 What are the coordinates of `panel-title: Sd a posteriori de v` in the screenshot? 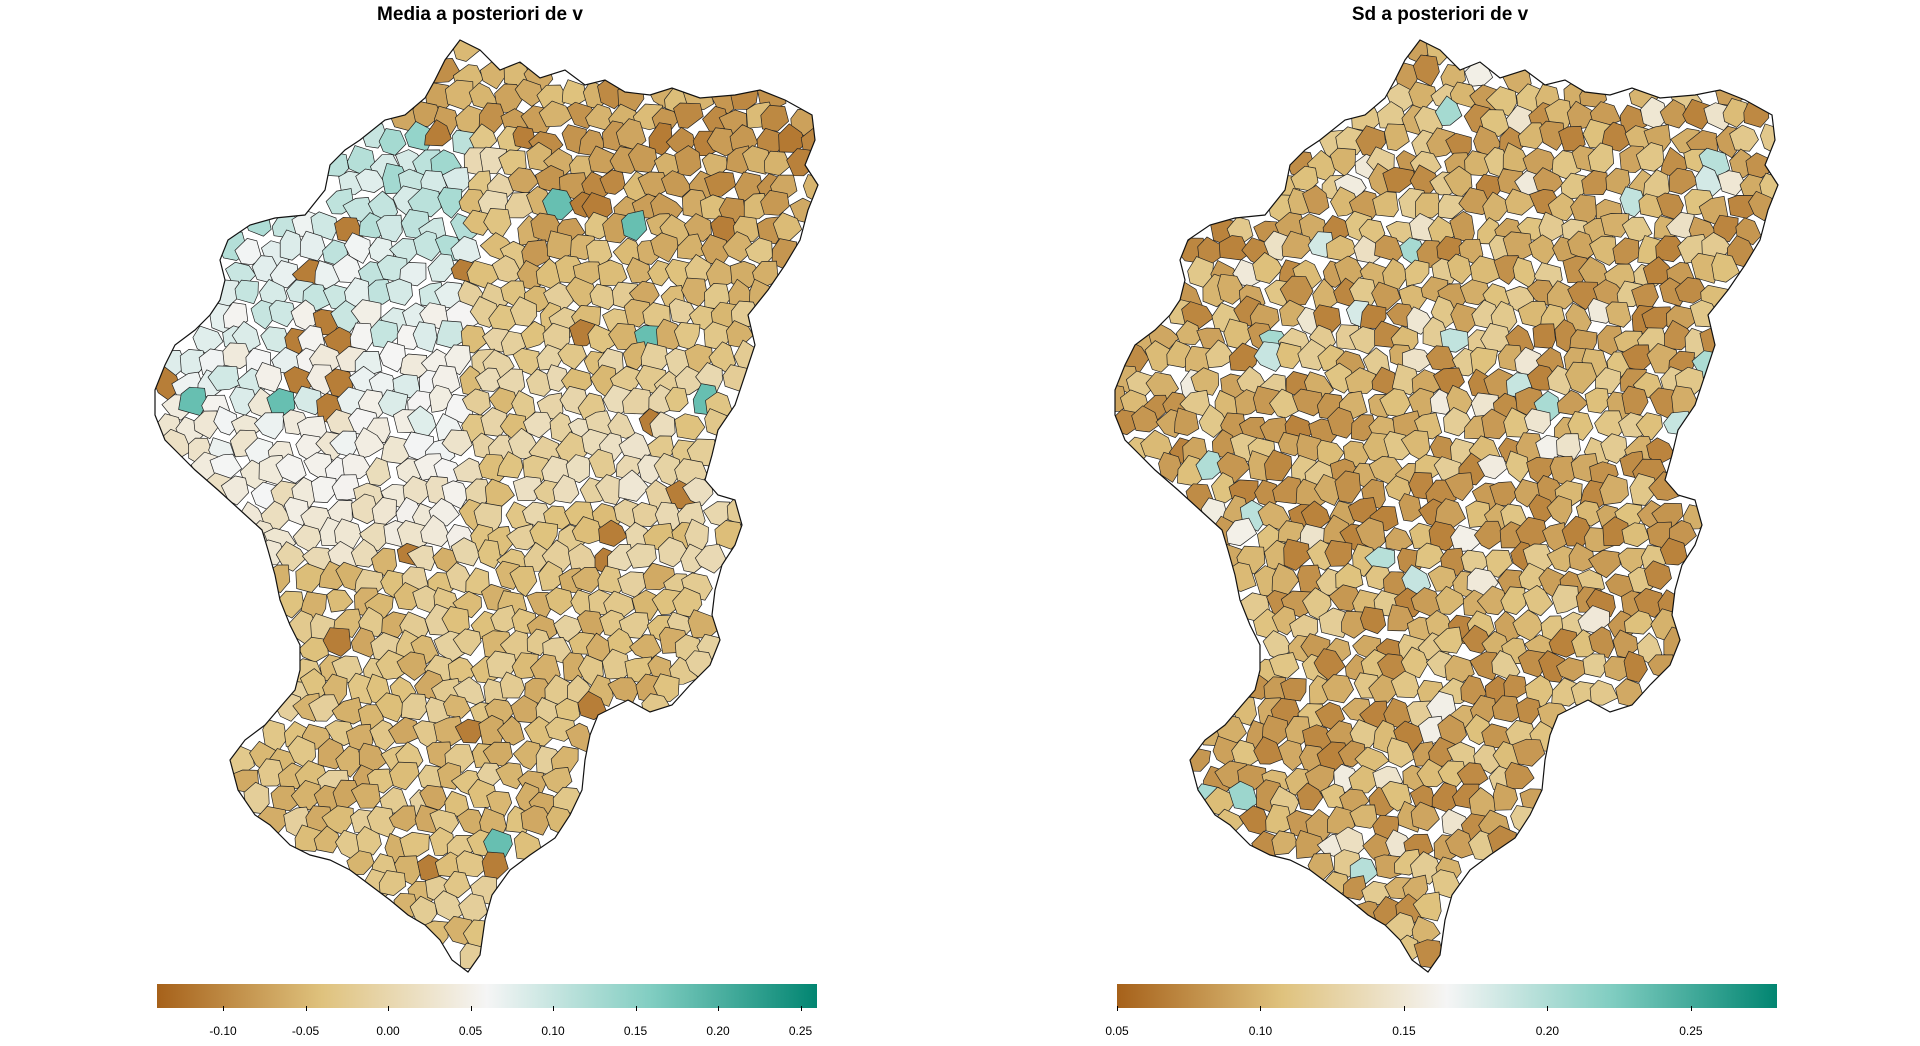 It's located at (1440, 14).